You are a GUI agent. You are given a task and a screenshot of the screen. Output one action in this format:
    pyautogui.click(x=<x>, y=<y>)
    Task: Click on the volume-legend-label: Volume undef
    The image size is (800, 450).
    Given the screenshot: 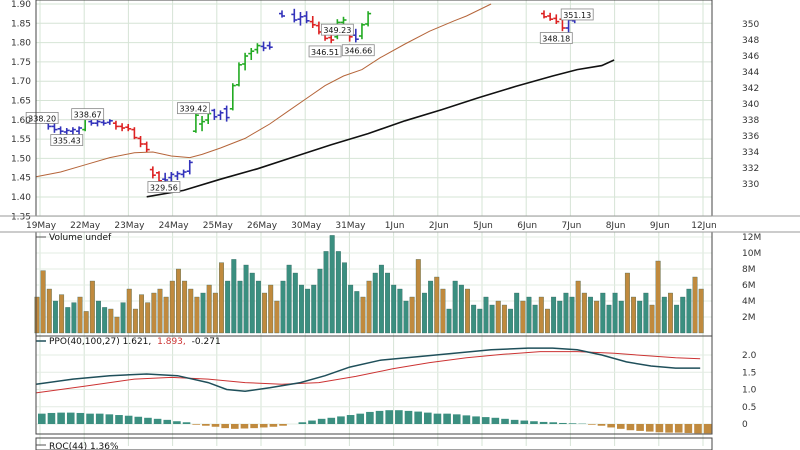 What is the action you would take?
    pyautogui.click(x=80, y=238)
    